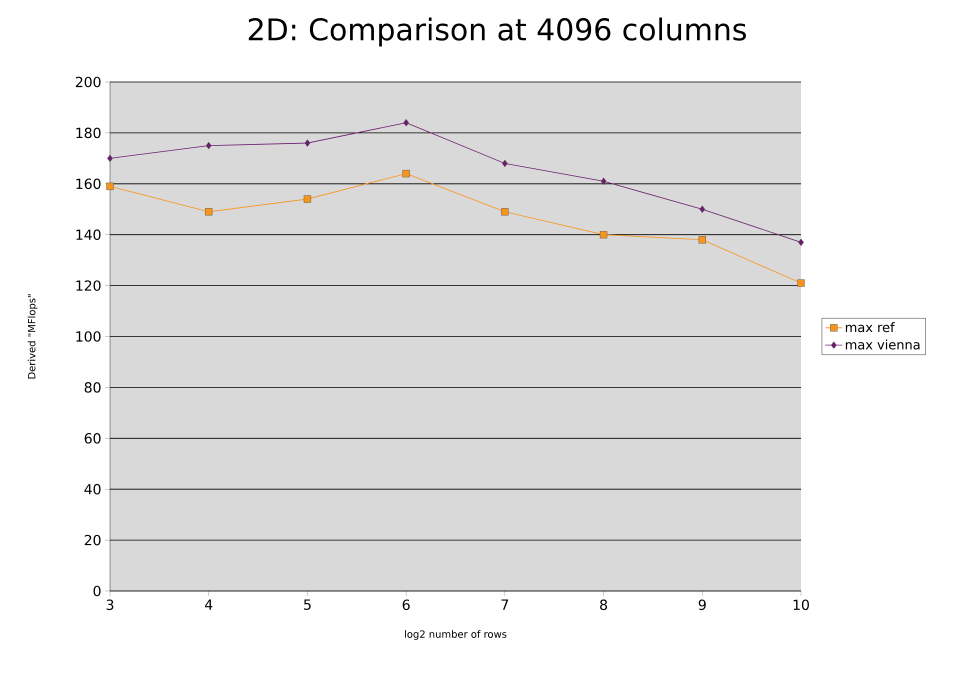 This screenshot has height=675, width=979. Describe the element at coordinates (406, 605) in the screenshot. I see `x-tick-label: 6` at that location.